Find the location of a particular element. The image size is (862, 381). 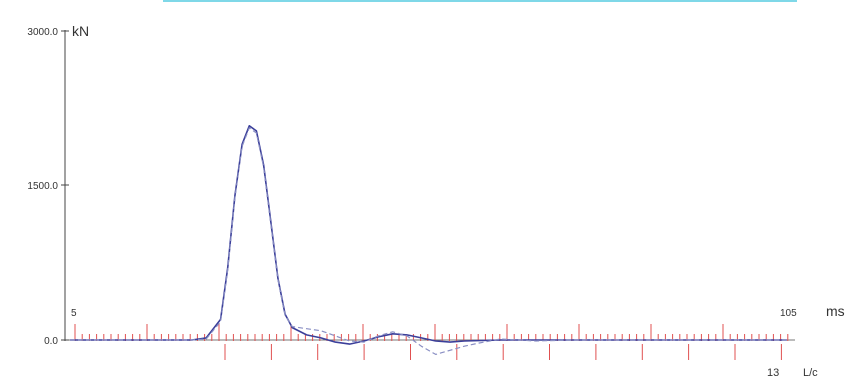

secondary-end-label: 13 is located at coordinates (773, 373).